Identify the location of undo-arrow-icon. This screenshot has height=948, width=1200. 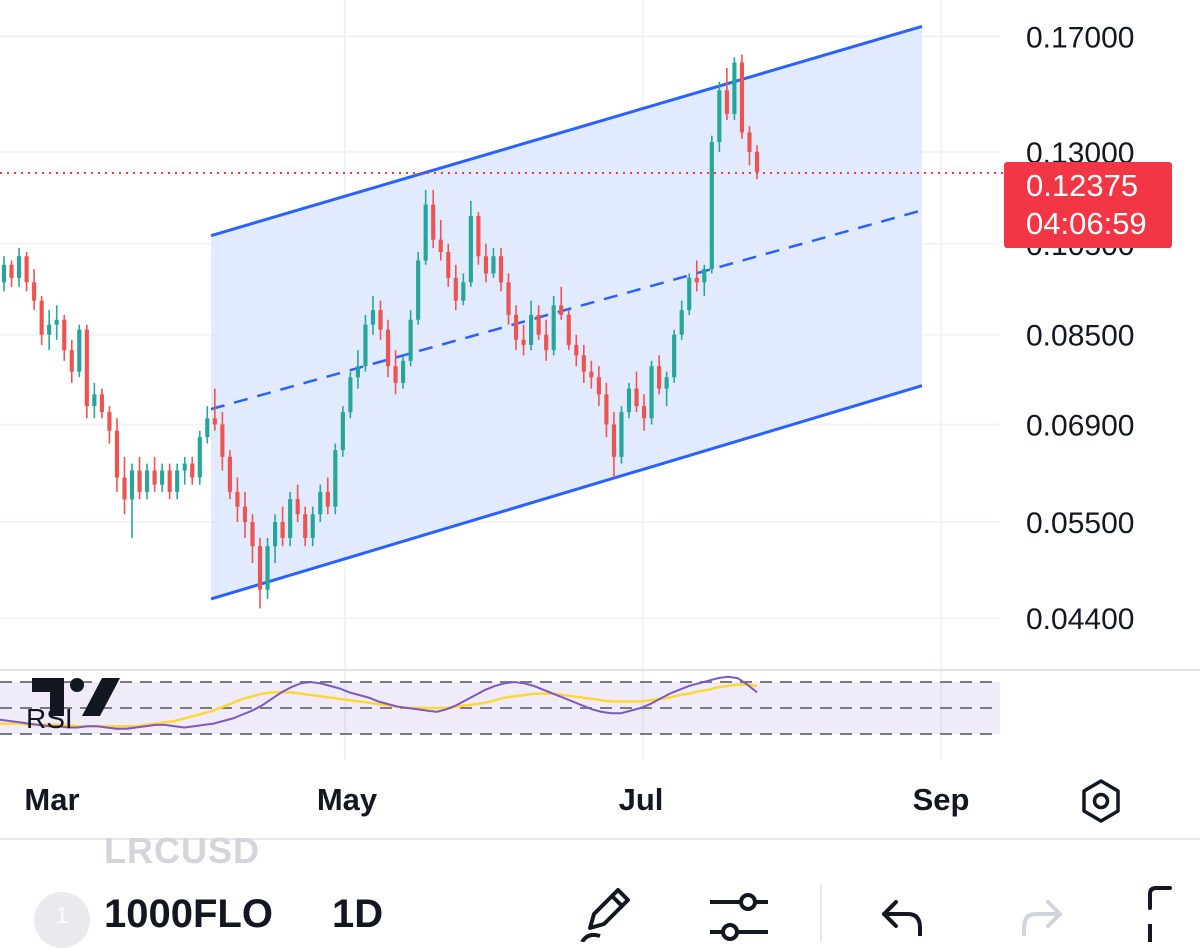
(902, 916).